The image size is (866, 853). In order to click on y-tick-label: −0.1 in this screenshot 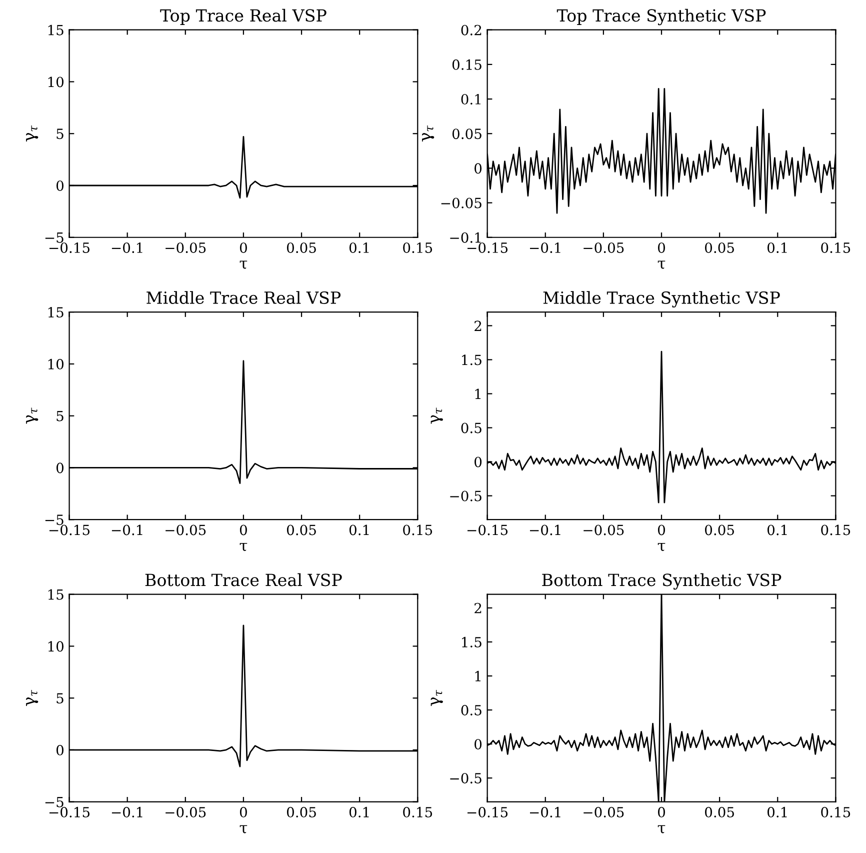, I will do `click(465, 237)`.